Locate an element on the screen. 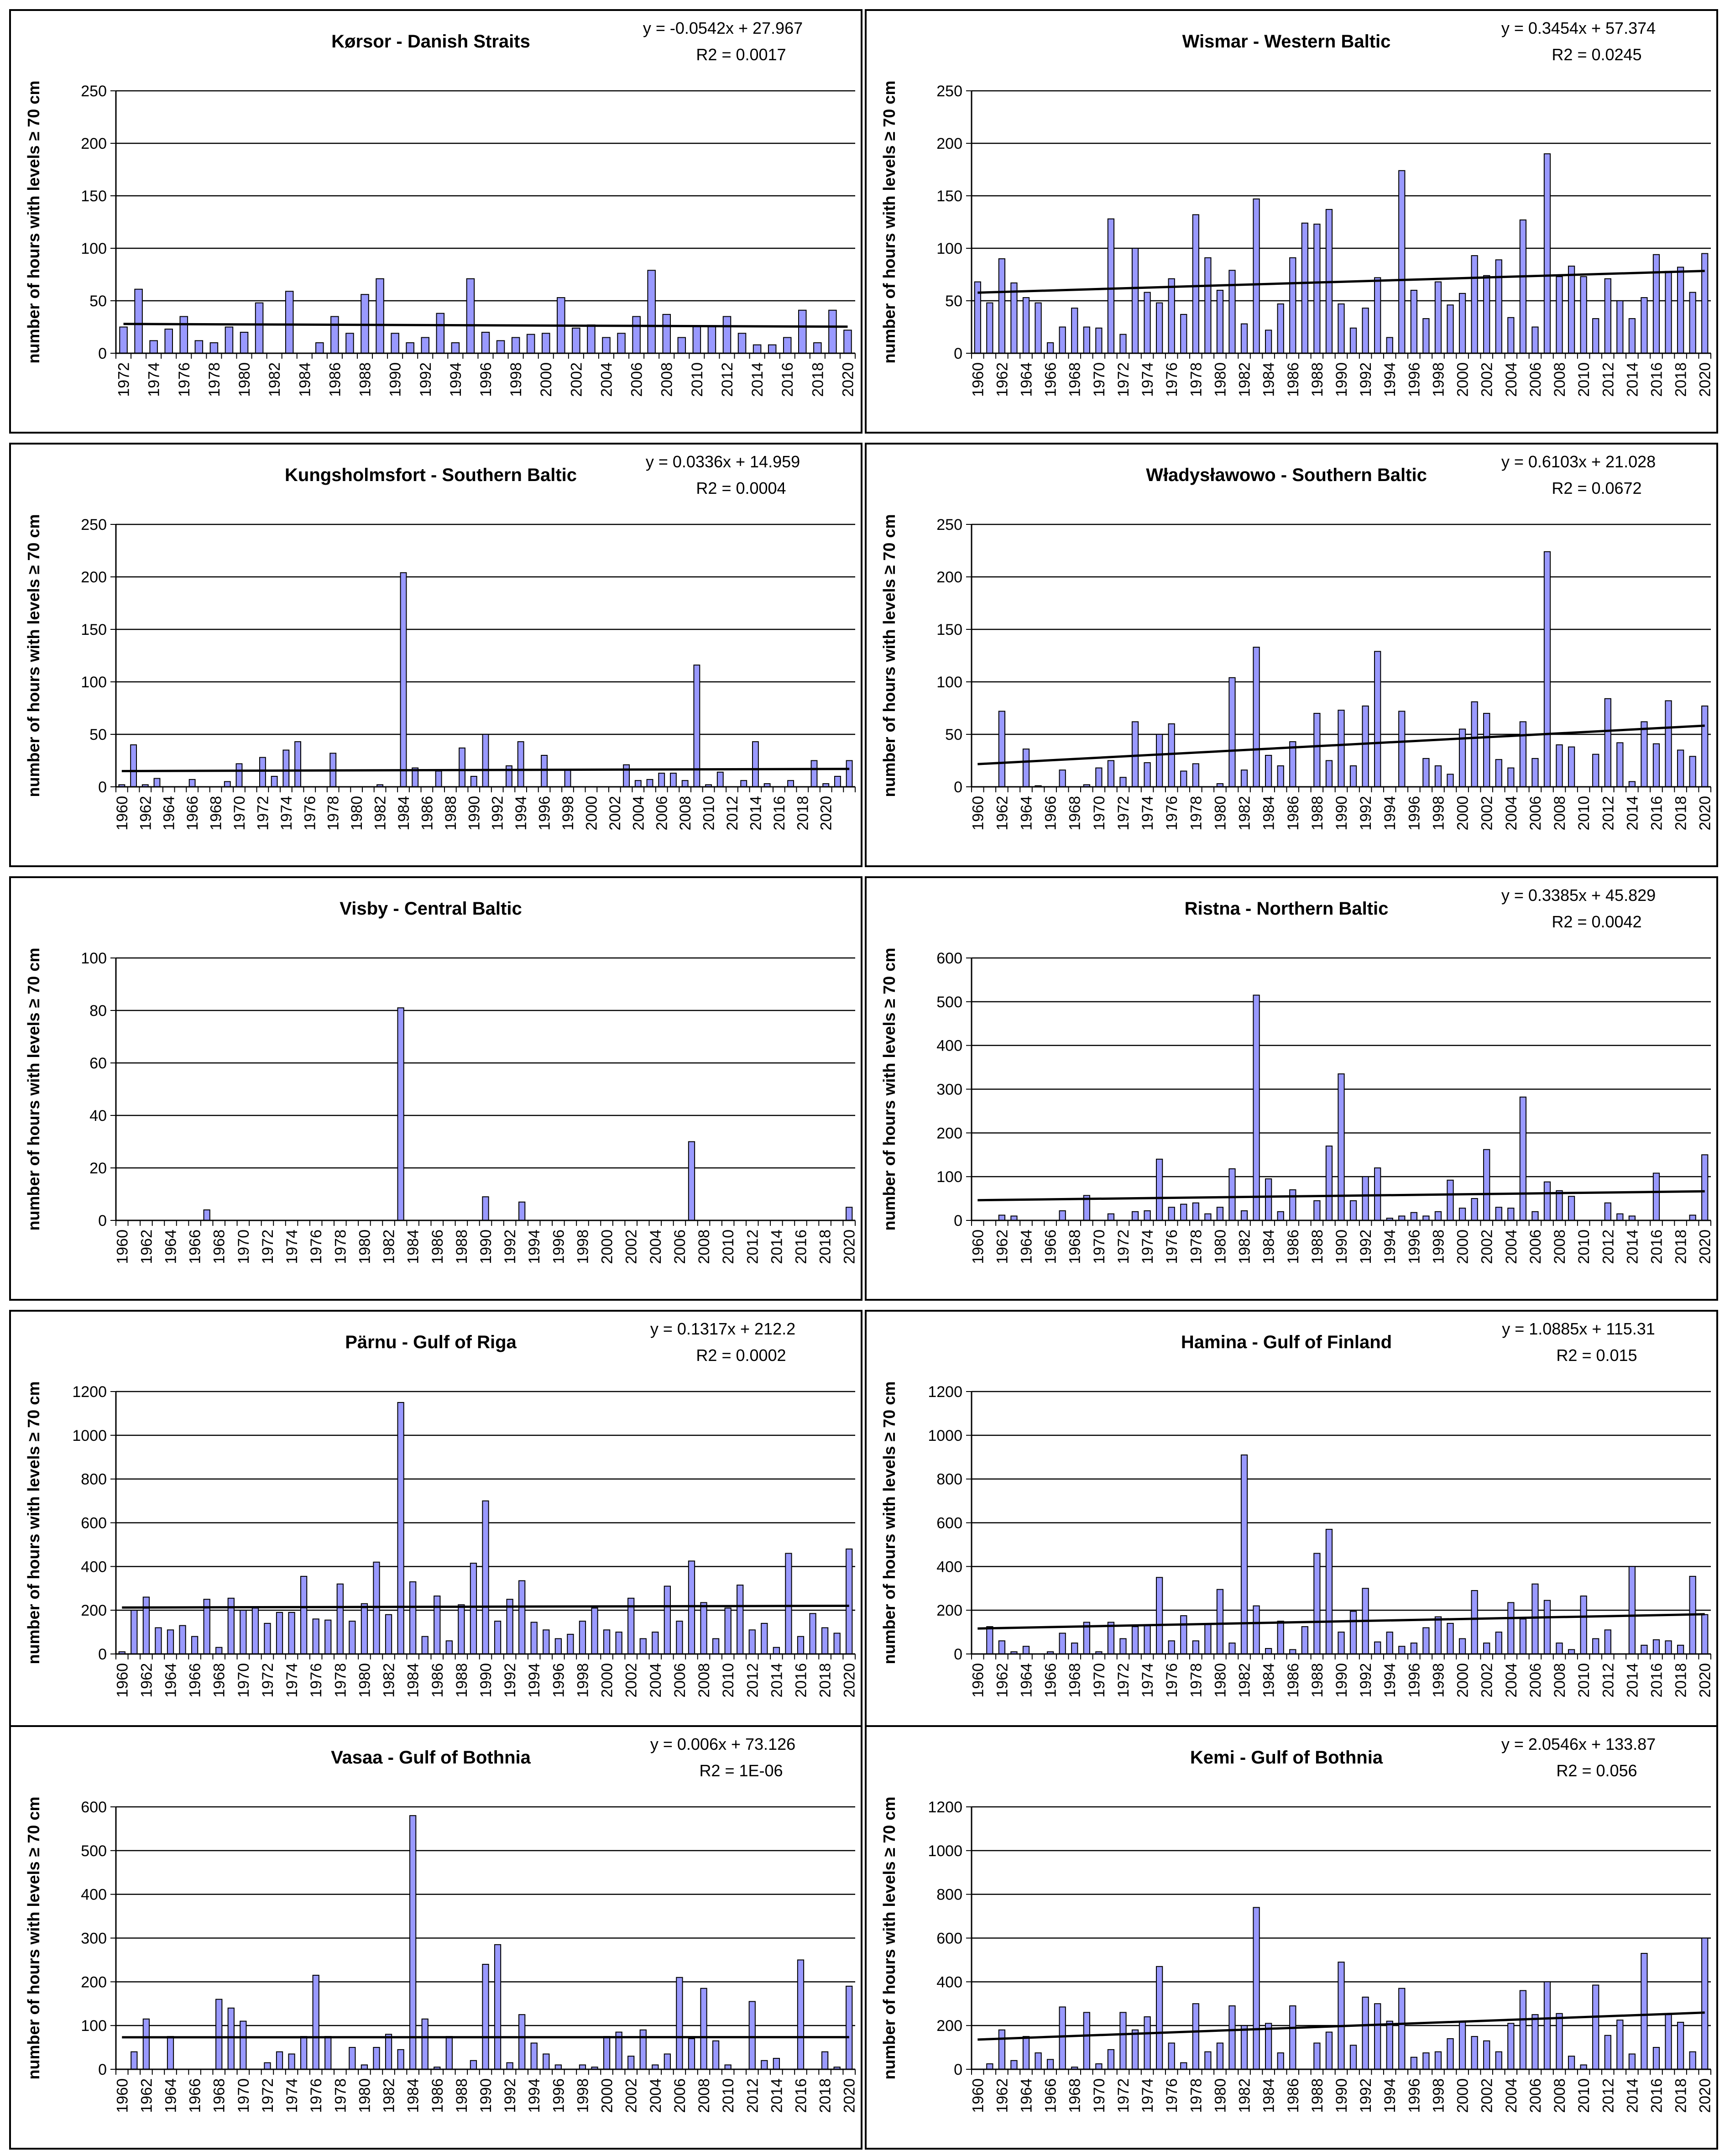 The width and height of the screenshot is (1730, 2156). y-tick-label: 80 is located at coordinates (98, 1011).